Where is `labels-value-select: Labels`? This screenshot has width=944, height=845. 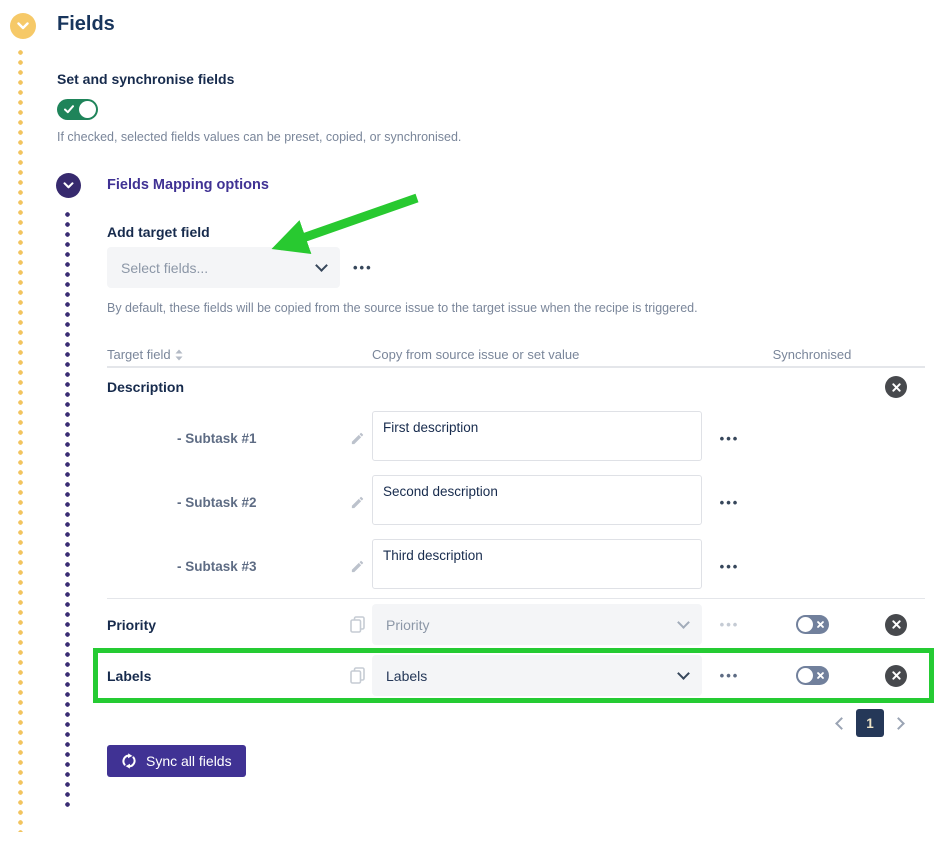 labels-value-select: Labels is located at coordinates (537, 675).